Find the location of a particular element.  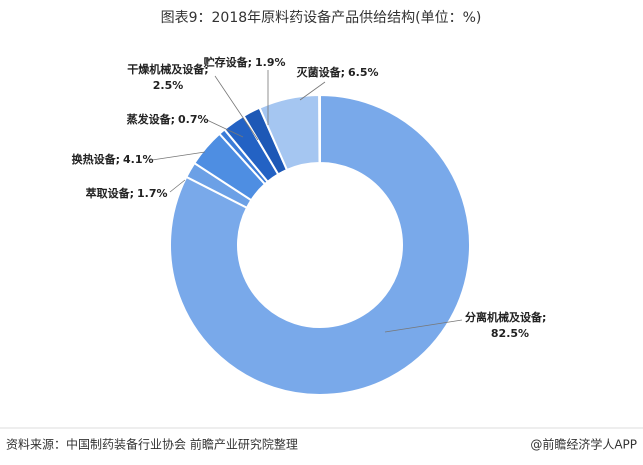

data-label-value: 0.7% is located at coordinates (193, 119).